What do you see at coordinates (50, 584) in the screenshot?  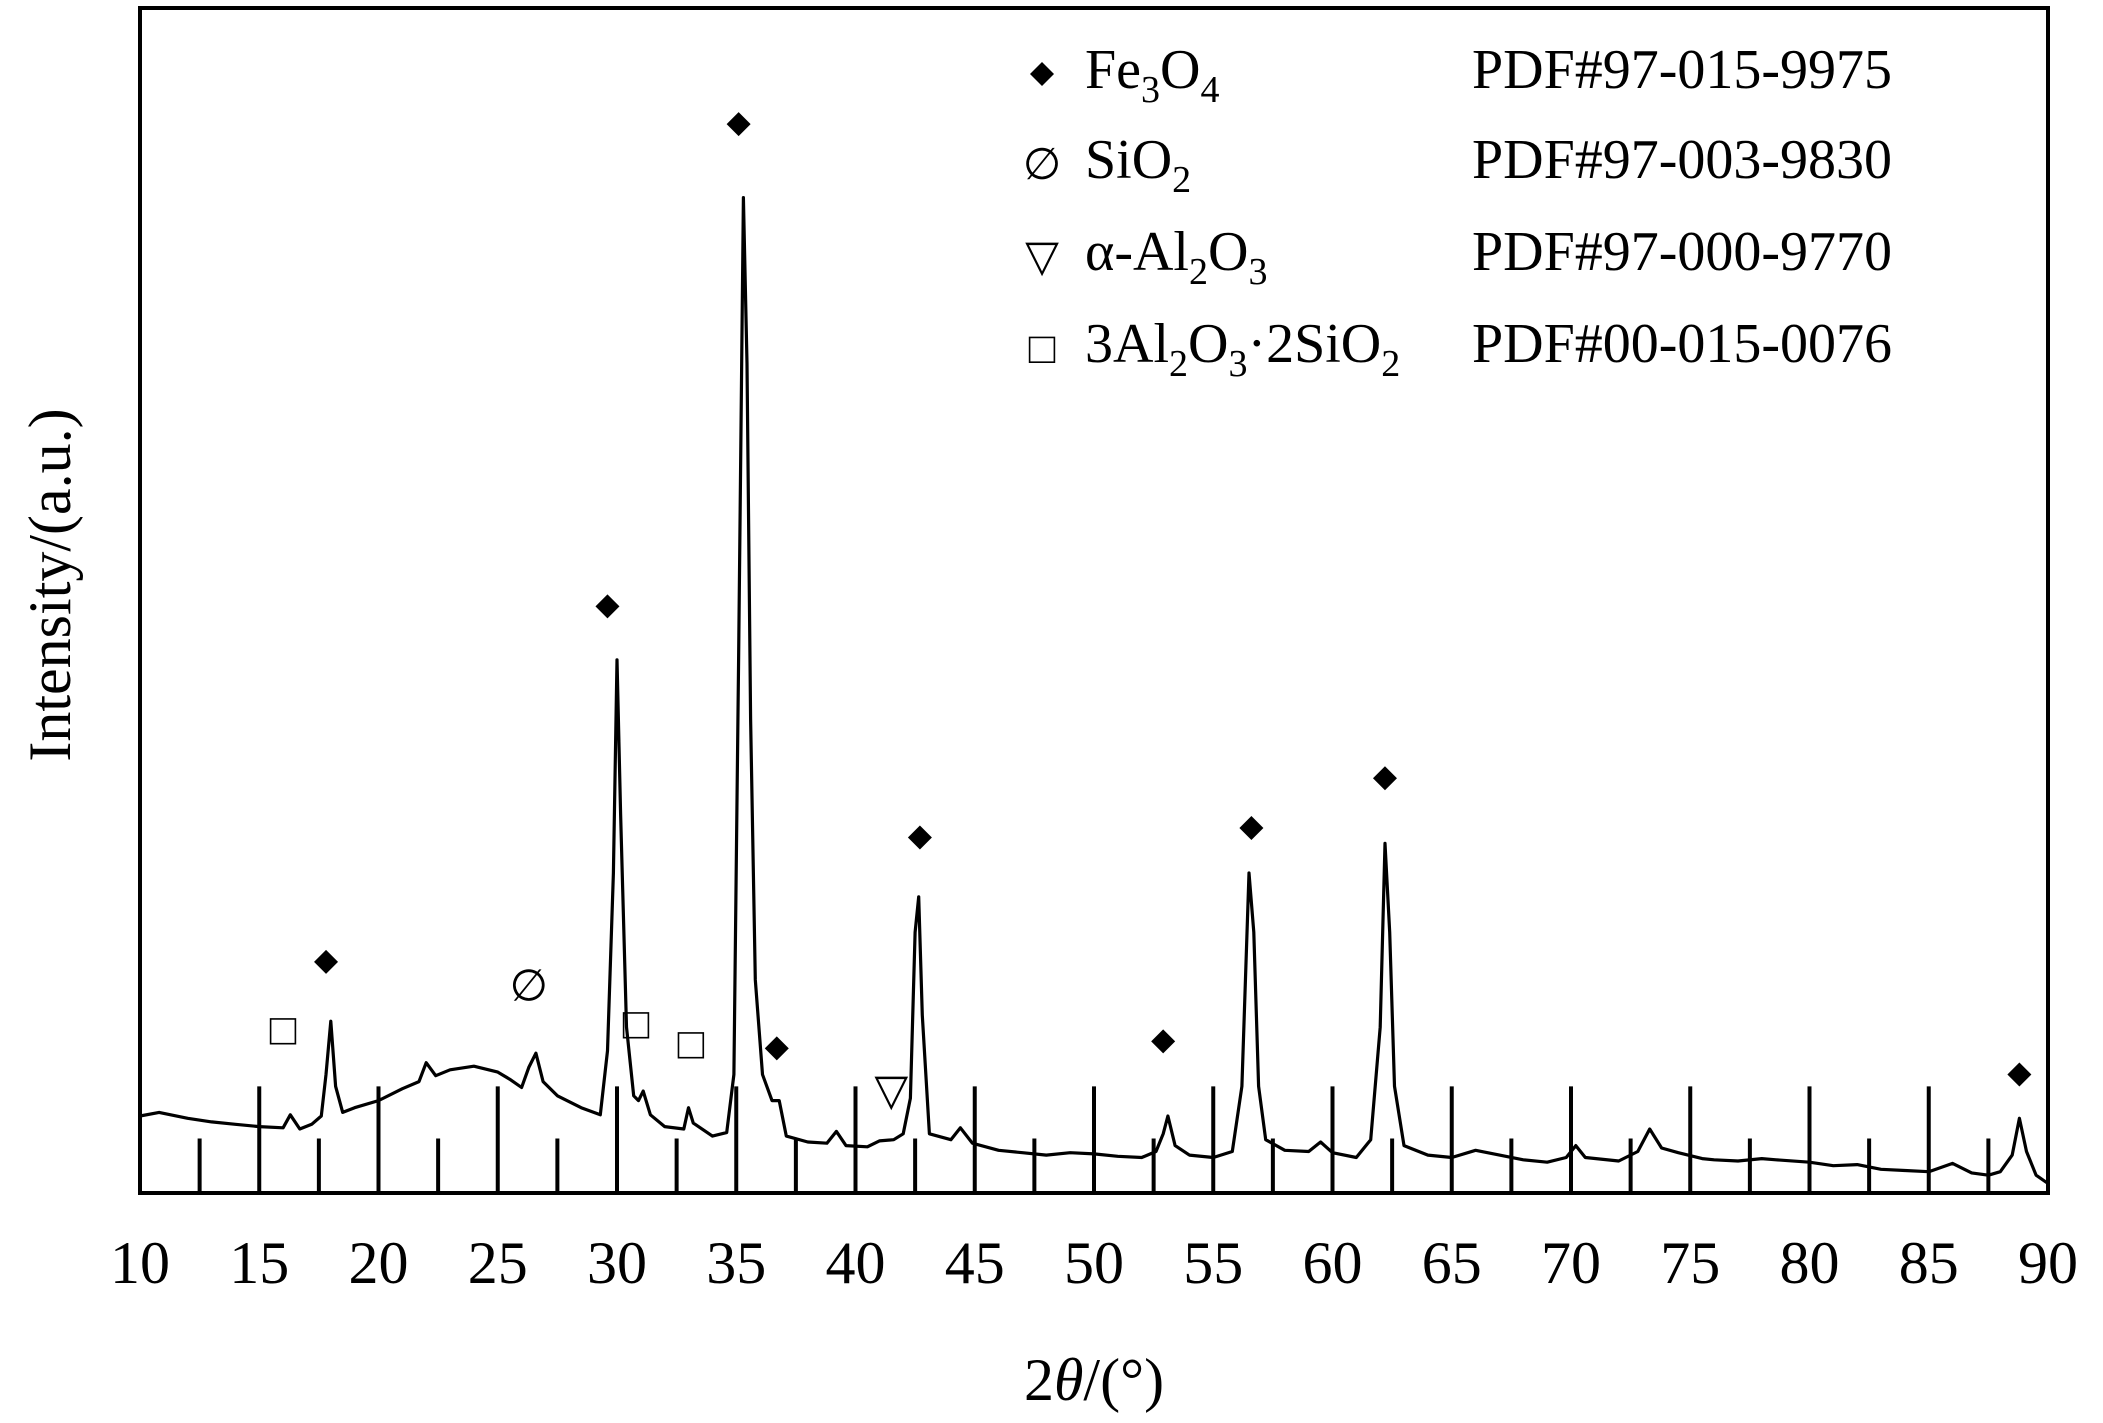 I see `y-axis-title: Intensity/(a.u.)` at bounding box center [50, 584].